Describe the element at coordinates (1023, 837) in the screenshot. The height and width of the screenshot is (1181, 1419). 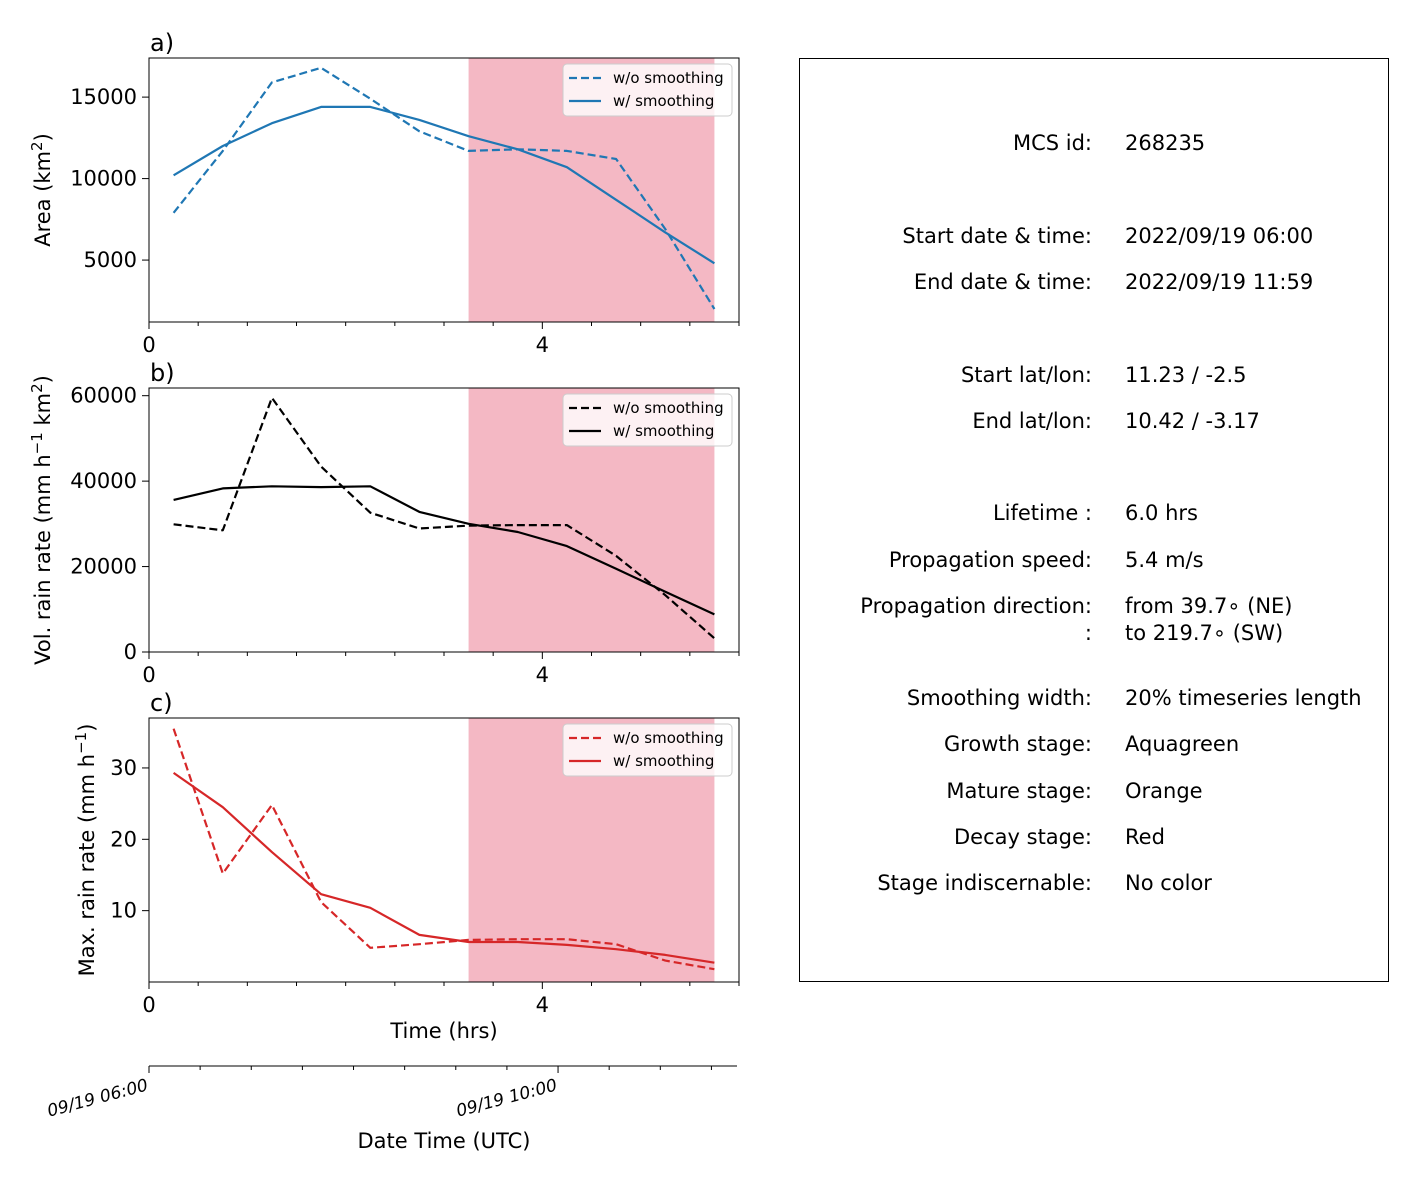
I see `info-key: Decay stage:` at that location.